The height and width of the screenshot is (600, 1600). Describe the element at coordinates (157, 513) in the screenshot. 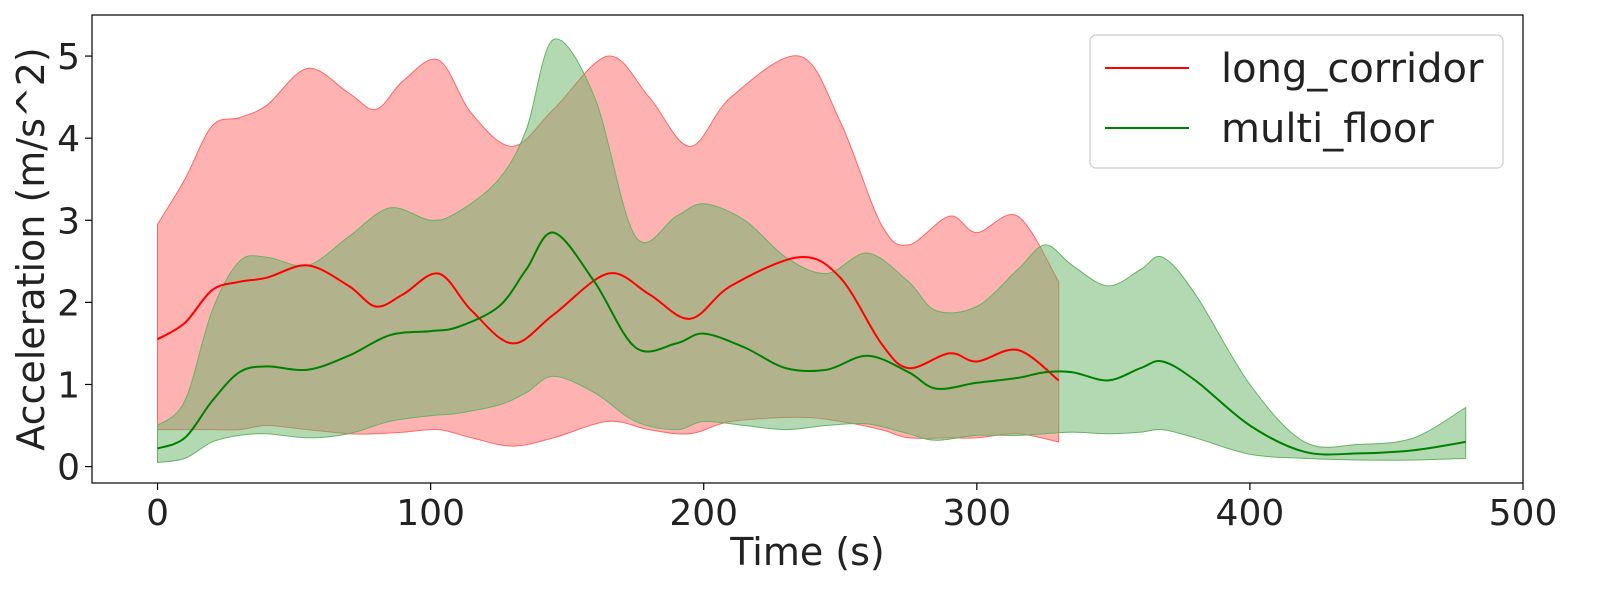

I see `x-tick-label: 0` at that location.